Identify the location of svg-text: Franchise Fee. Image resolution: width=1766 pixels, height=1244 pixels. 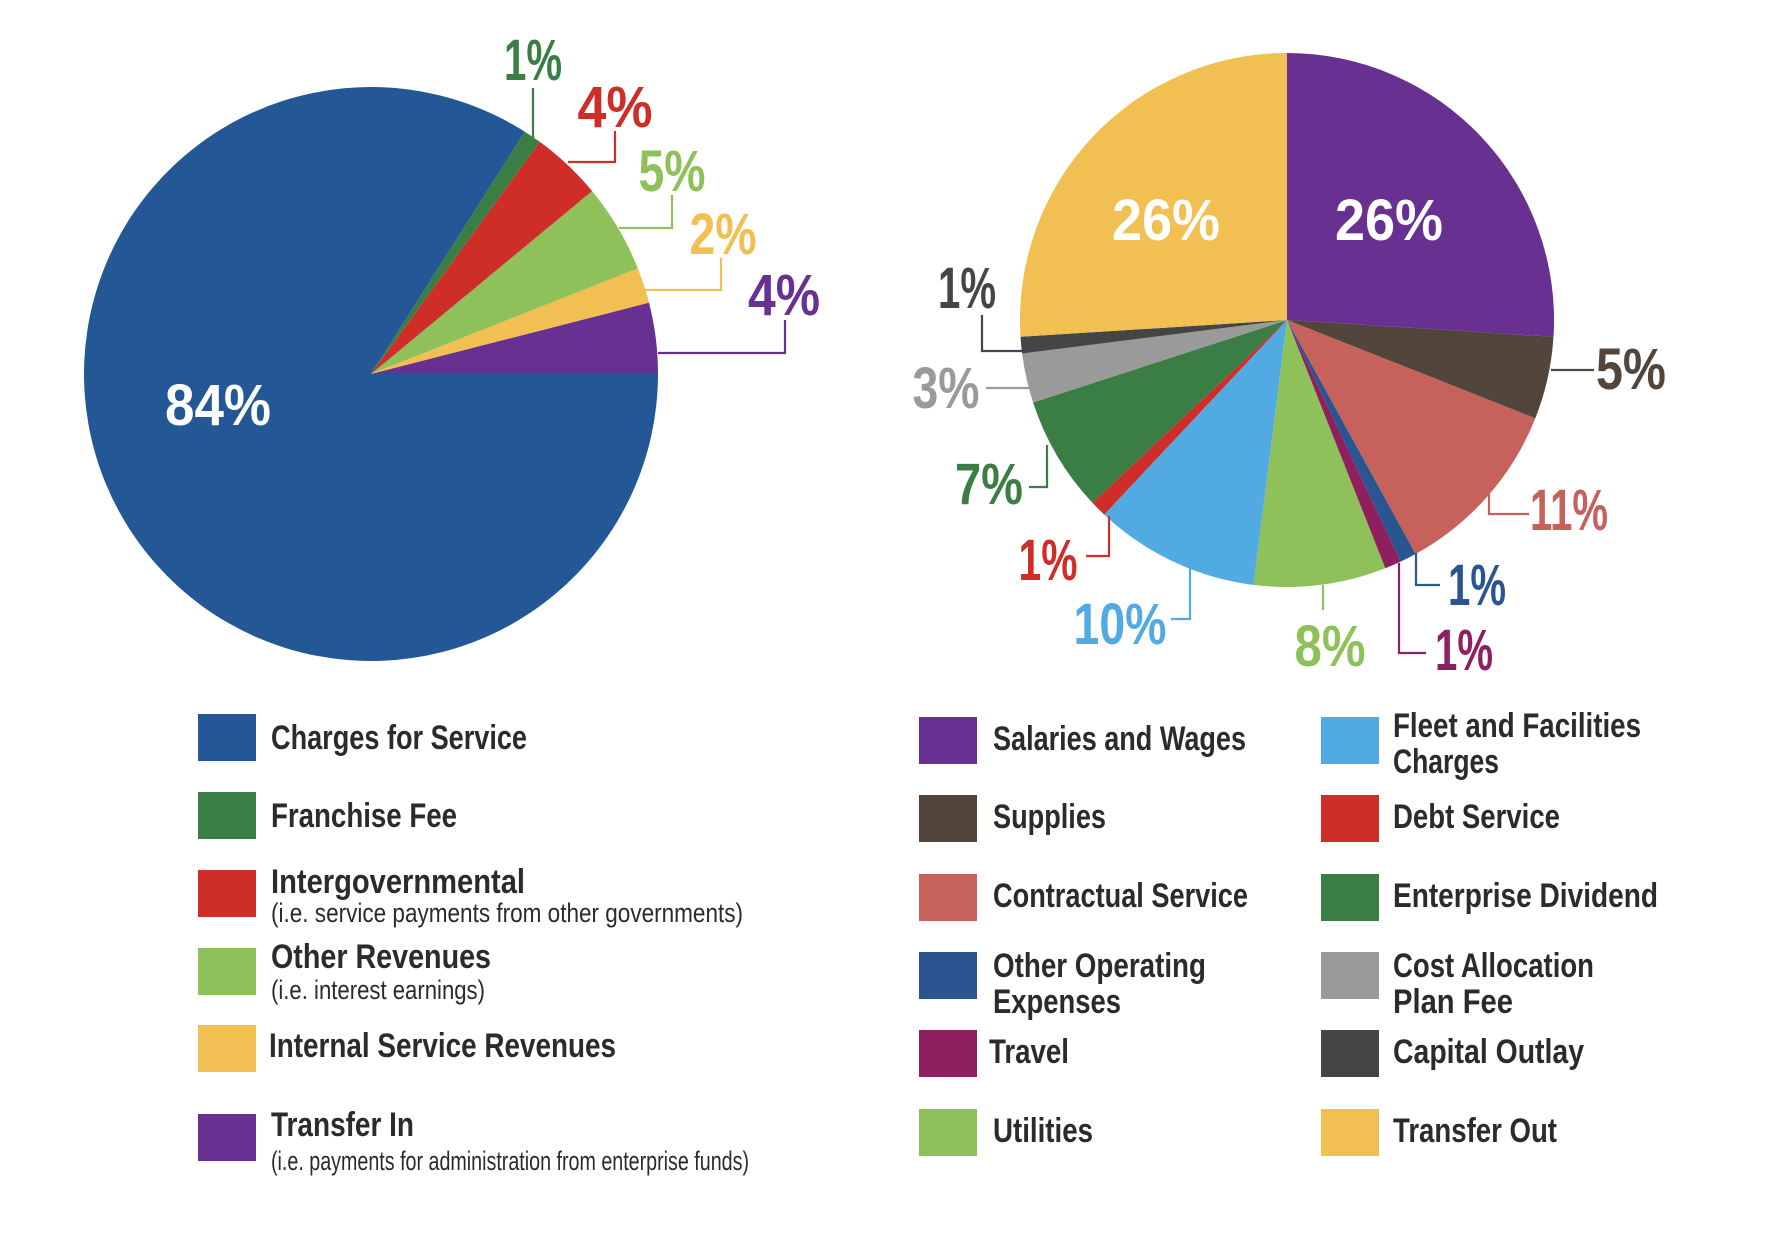
(364, 816).